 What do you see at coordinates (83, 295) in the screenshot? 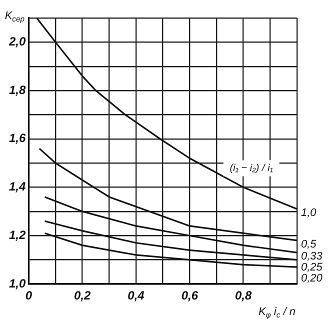
I see `x-tick-label: 0,2` at bounding box center [83, 295].